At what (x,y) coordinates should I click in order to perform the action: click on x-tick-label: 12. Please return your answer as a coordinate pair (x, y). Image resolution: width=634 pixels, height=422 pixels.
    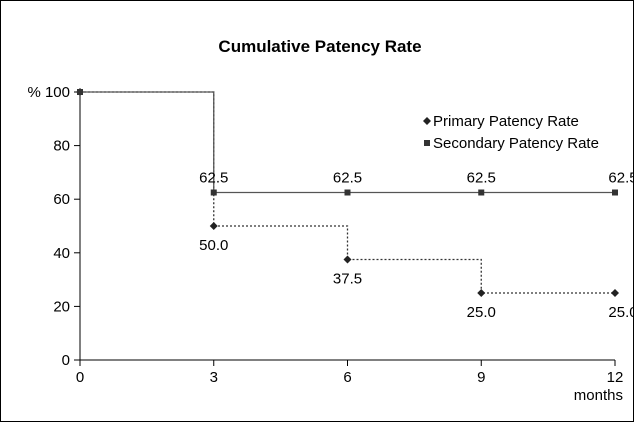
    Looking at the image, I should click on (615, 377).